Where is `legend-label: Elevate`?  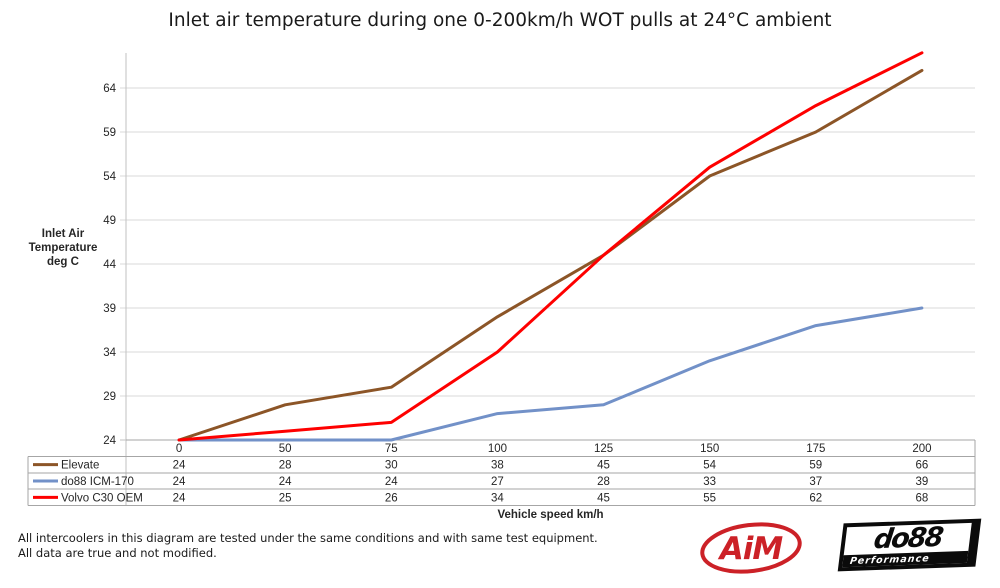
legend-label: Elevate is located at coordinates (80, 466).